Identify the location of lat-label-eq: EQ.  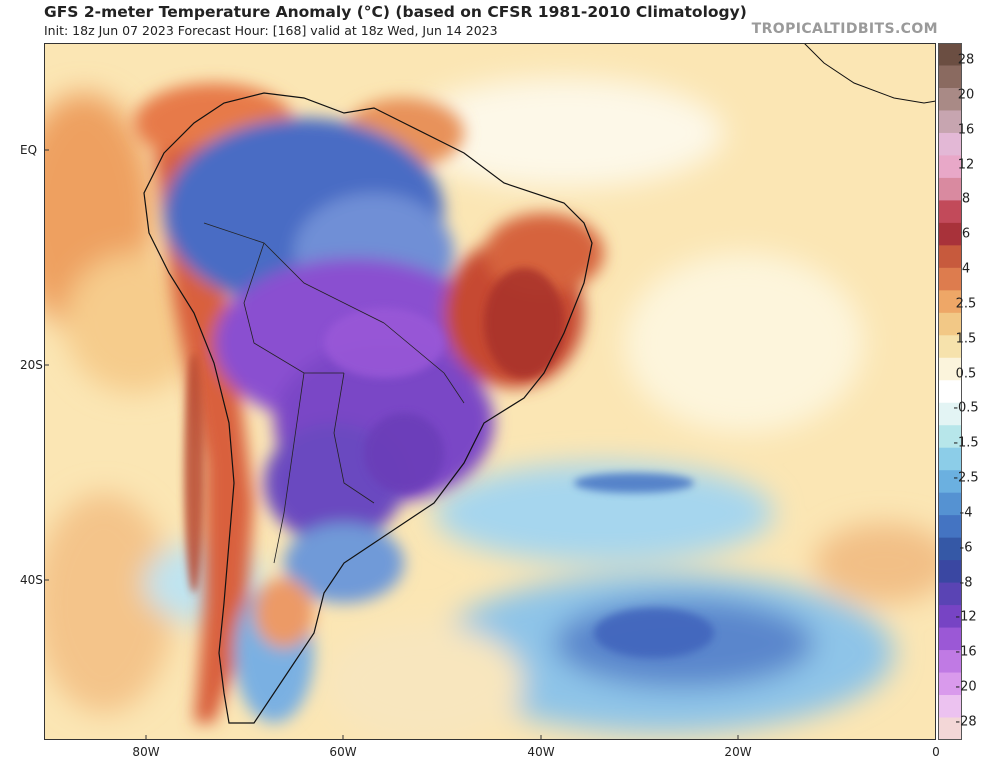
(29, 150).